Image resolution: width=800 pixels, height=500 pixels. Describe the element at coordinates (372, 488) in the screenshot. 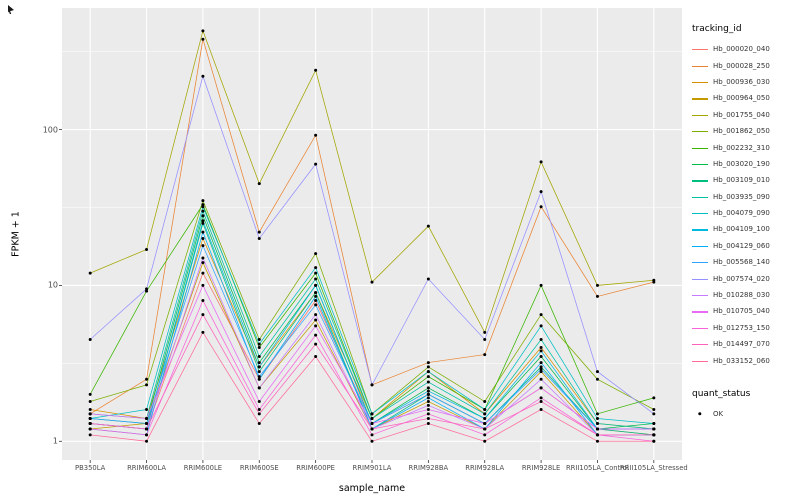

I see `x-axis-title: sample_name` at that location.